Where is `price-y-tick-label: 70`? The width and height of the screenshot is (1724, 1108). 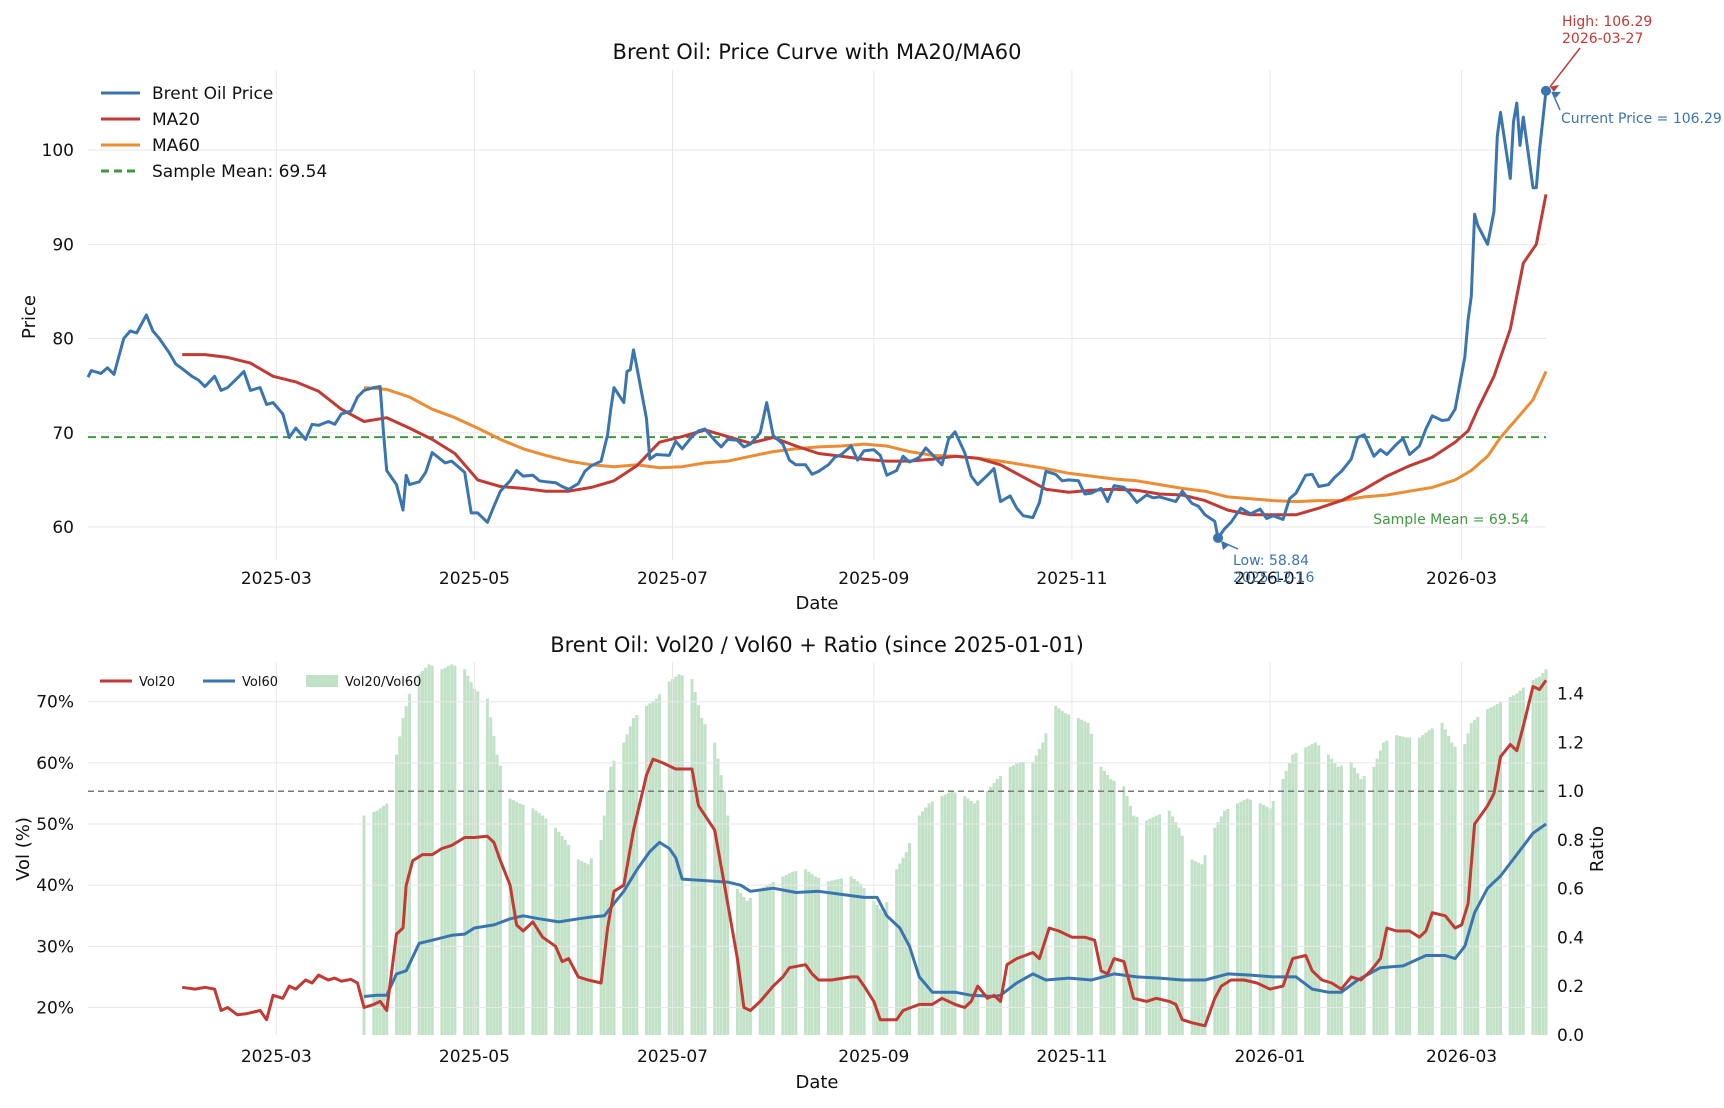
price-y-tick-label: 70 is located at coordinates (63, 434).